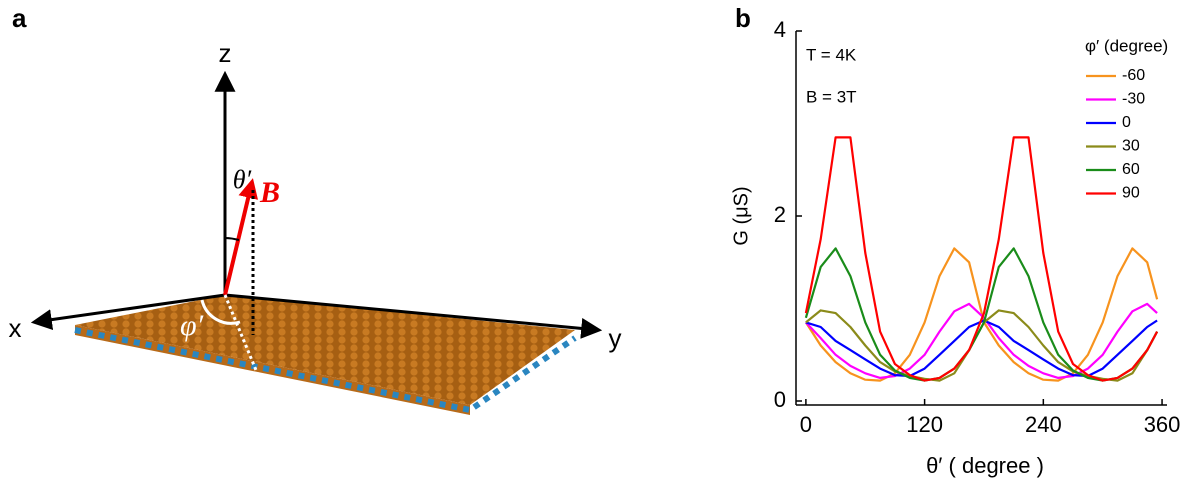 Image resolution: width=1195 pixels, height=492 pixels. I want to click on angle-label: φ′, so click(192, 325).